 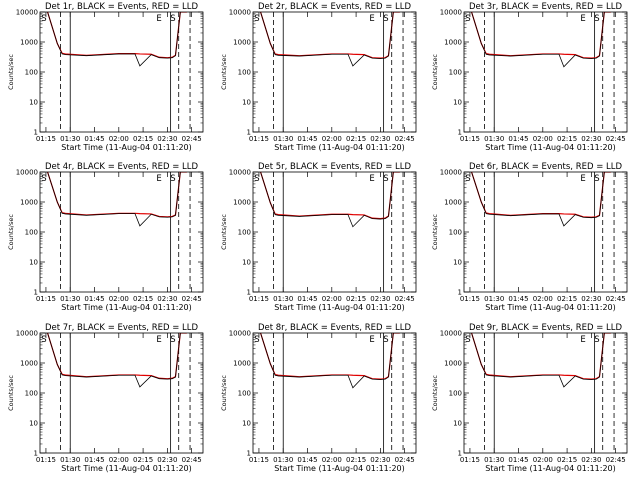 What do you see at coordinates (546, 7) in the screenshot?
I see `plot-title: Det 3r, BLACK = Events, RED = LLD` at bounding box center [546, 7].